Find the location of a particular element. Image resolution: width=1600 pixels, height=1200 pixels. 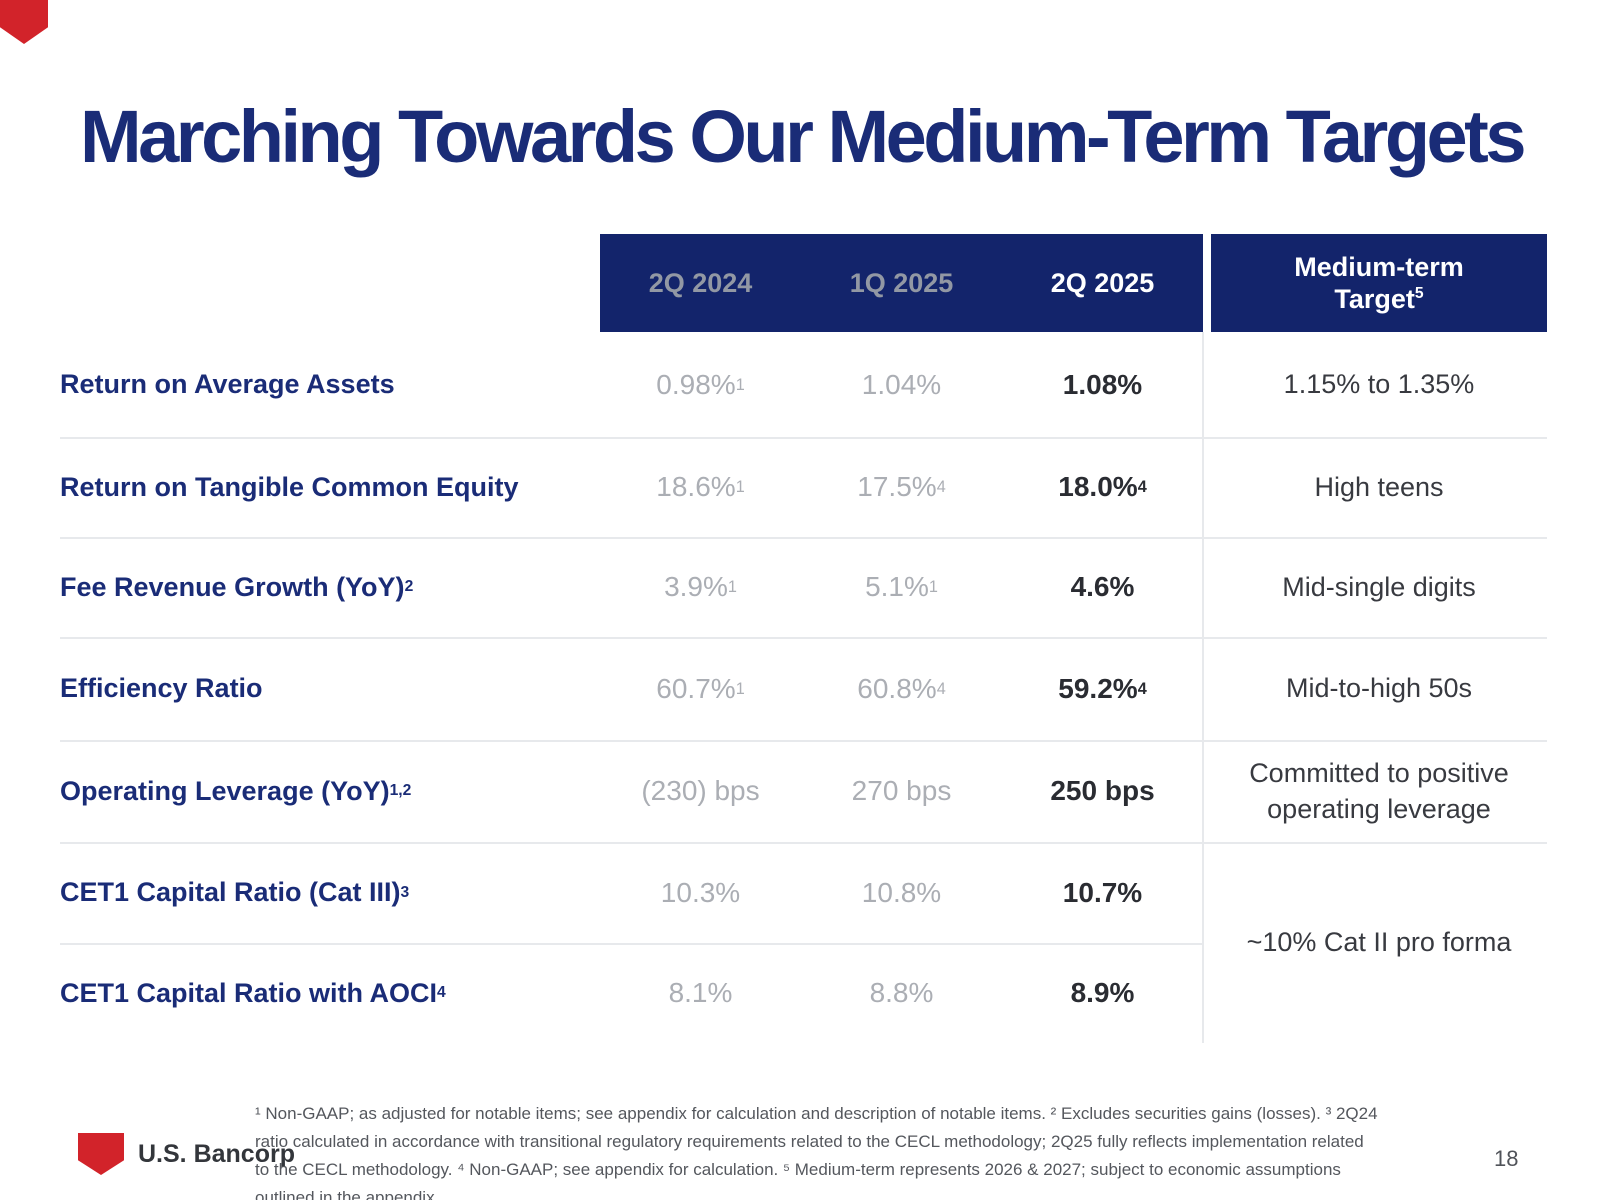

value-2q2024: (230) bps is located at coordinates (700, 790).